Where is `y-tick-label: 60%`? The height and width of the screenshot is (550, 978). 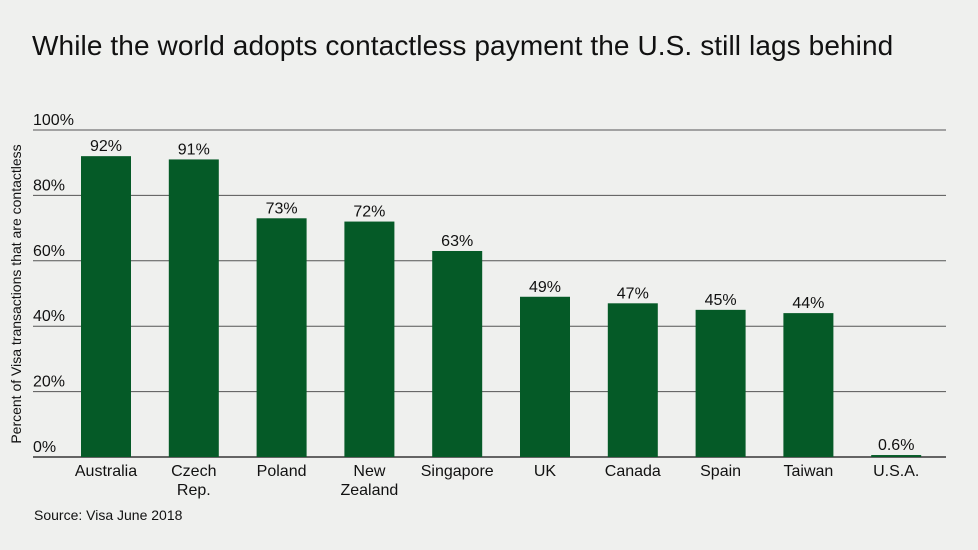 y-tick-label: 60% is located at coordinates (49, 251).